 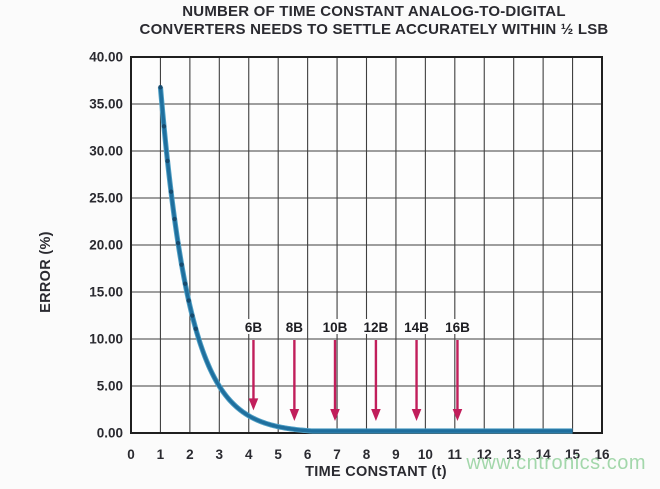 What do you see at coordinates (573, 454) in the screenshot?
I see `x-tick-label: 15` at bounding box center [573, 454].